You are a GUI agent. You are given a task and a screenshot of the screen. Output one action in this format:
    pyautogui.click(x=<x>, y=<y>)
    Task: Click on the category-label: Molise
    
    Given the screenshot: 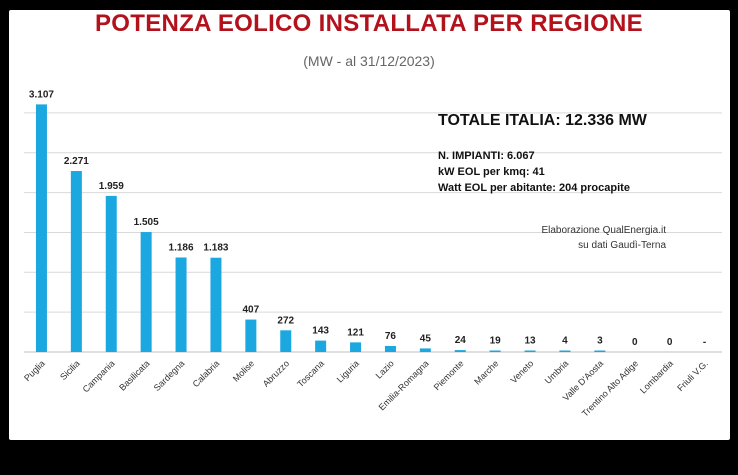 What is the action you would take?
    pyautogui.click(x=243, y=370)
    